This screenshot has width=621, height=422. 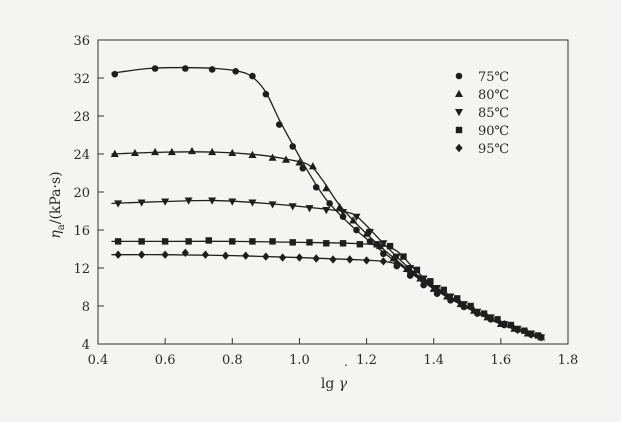 What do you see at coordinates (501, 360) in the screenshot?
I see `x-tick-label: 1.6` at bounding box center [501, 360].